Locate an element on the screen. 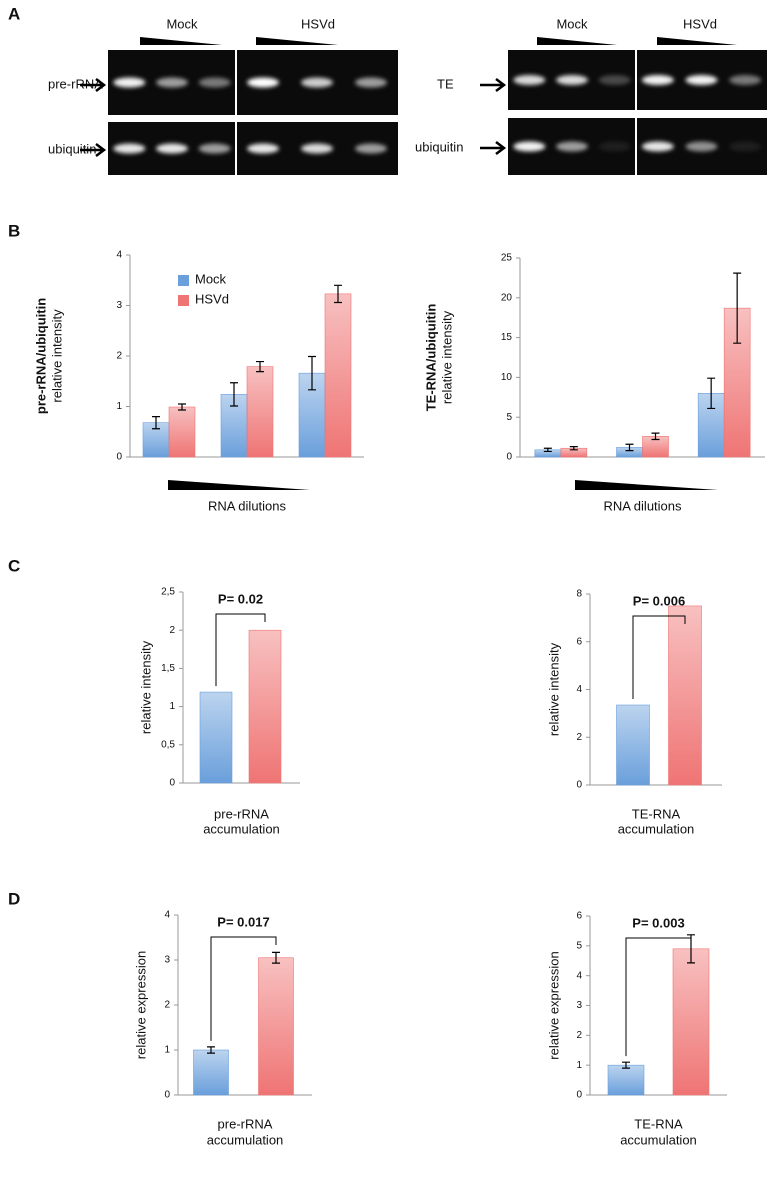 The image size is (771, 1194). p-value: P= 0.02 is located at coordinates (240, 598).